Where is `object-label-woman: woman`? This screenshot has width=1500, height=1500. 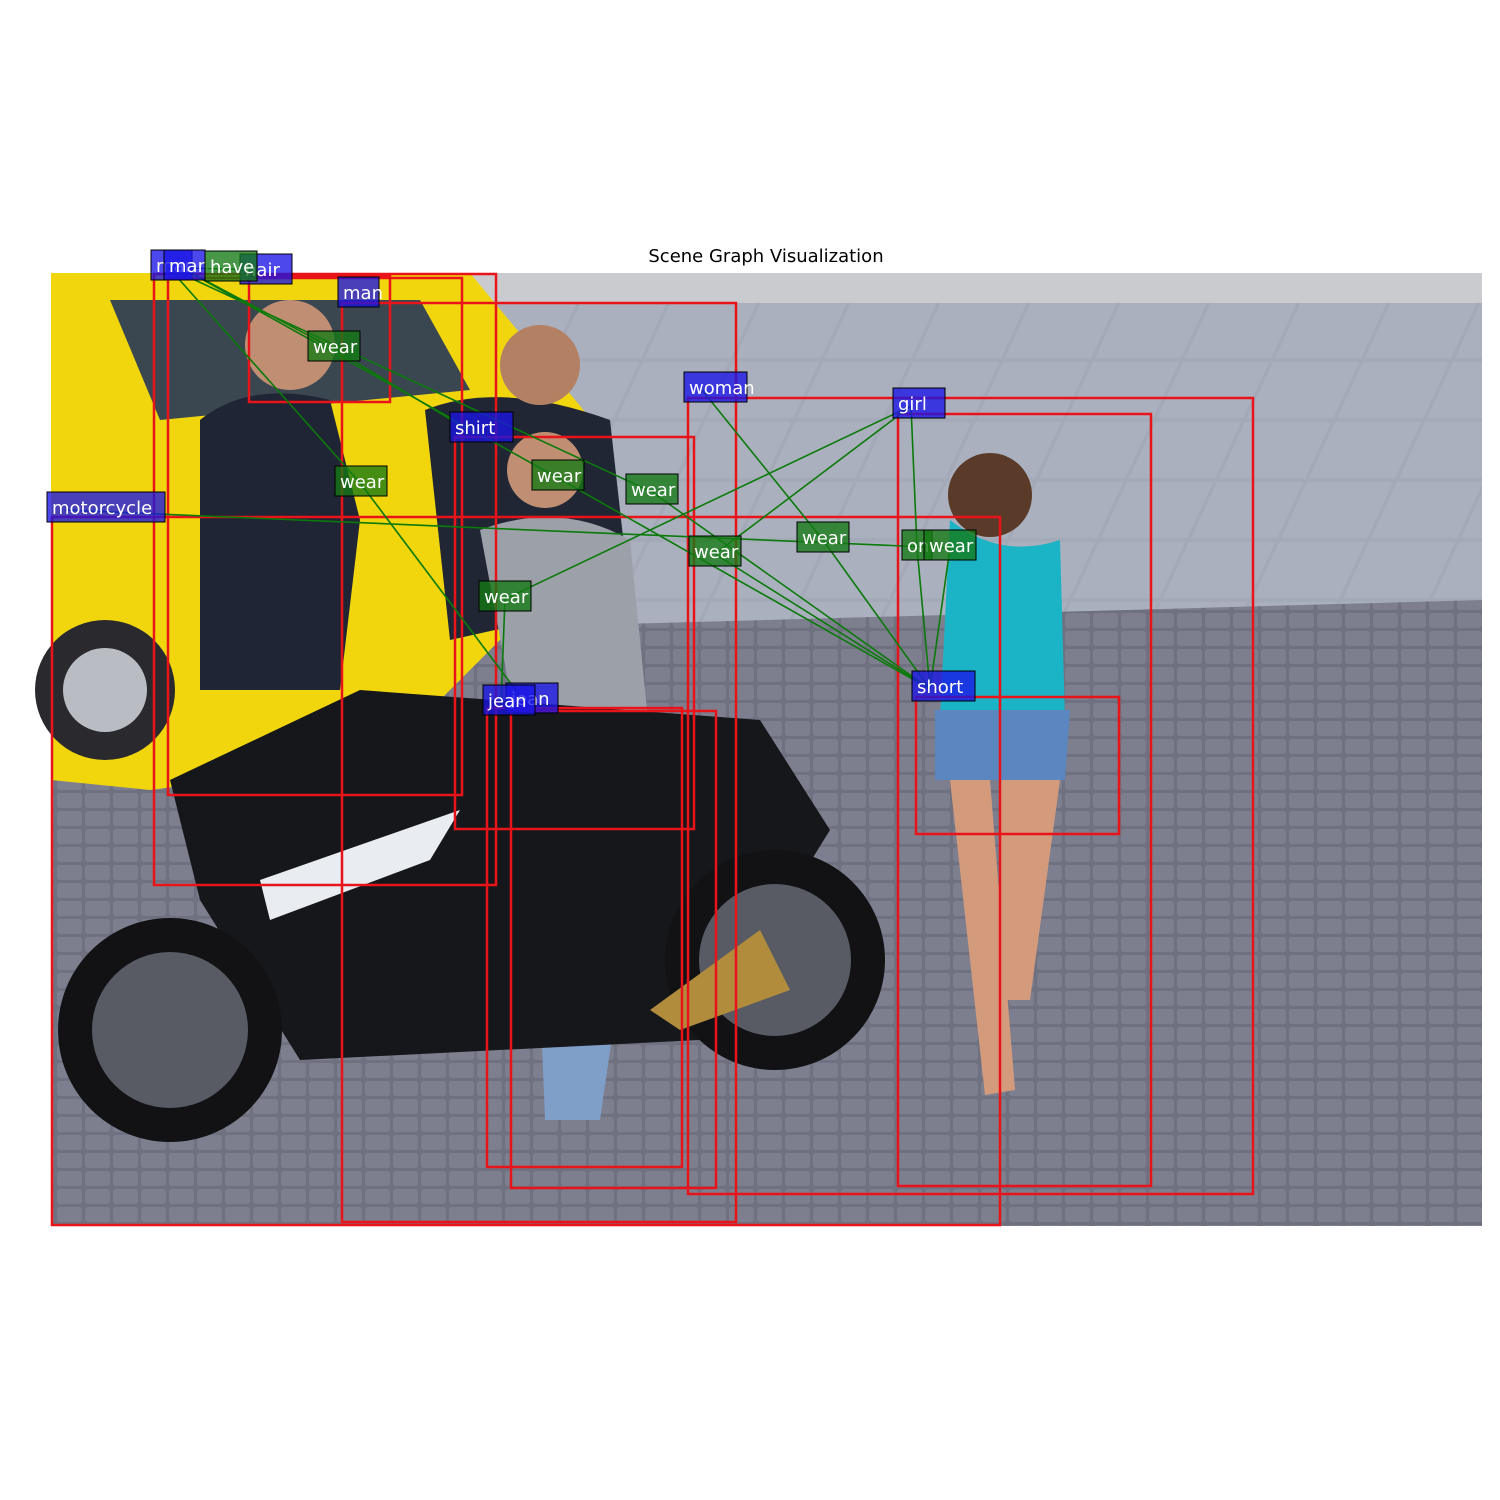
object-label-woman: woman is located at coordinates (719, 387).